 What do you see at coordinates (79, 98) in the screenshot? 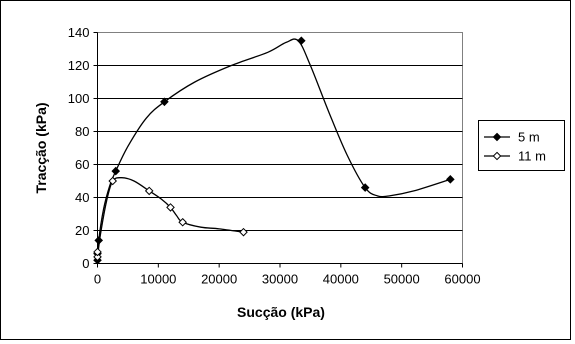
I see `y-tick-label: 100` at bounding box center [79, 98].